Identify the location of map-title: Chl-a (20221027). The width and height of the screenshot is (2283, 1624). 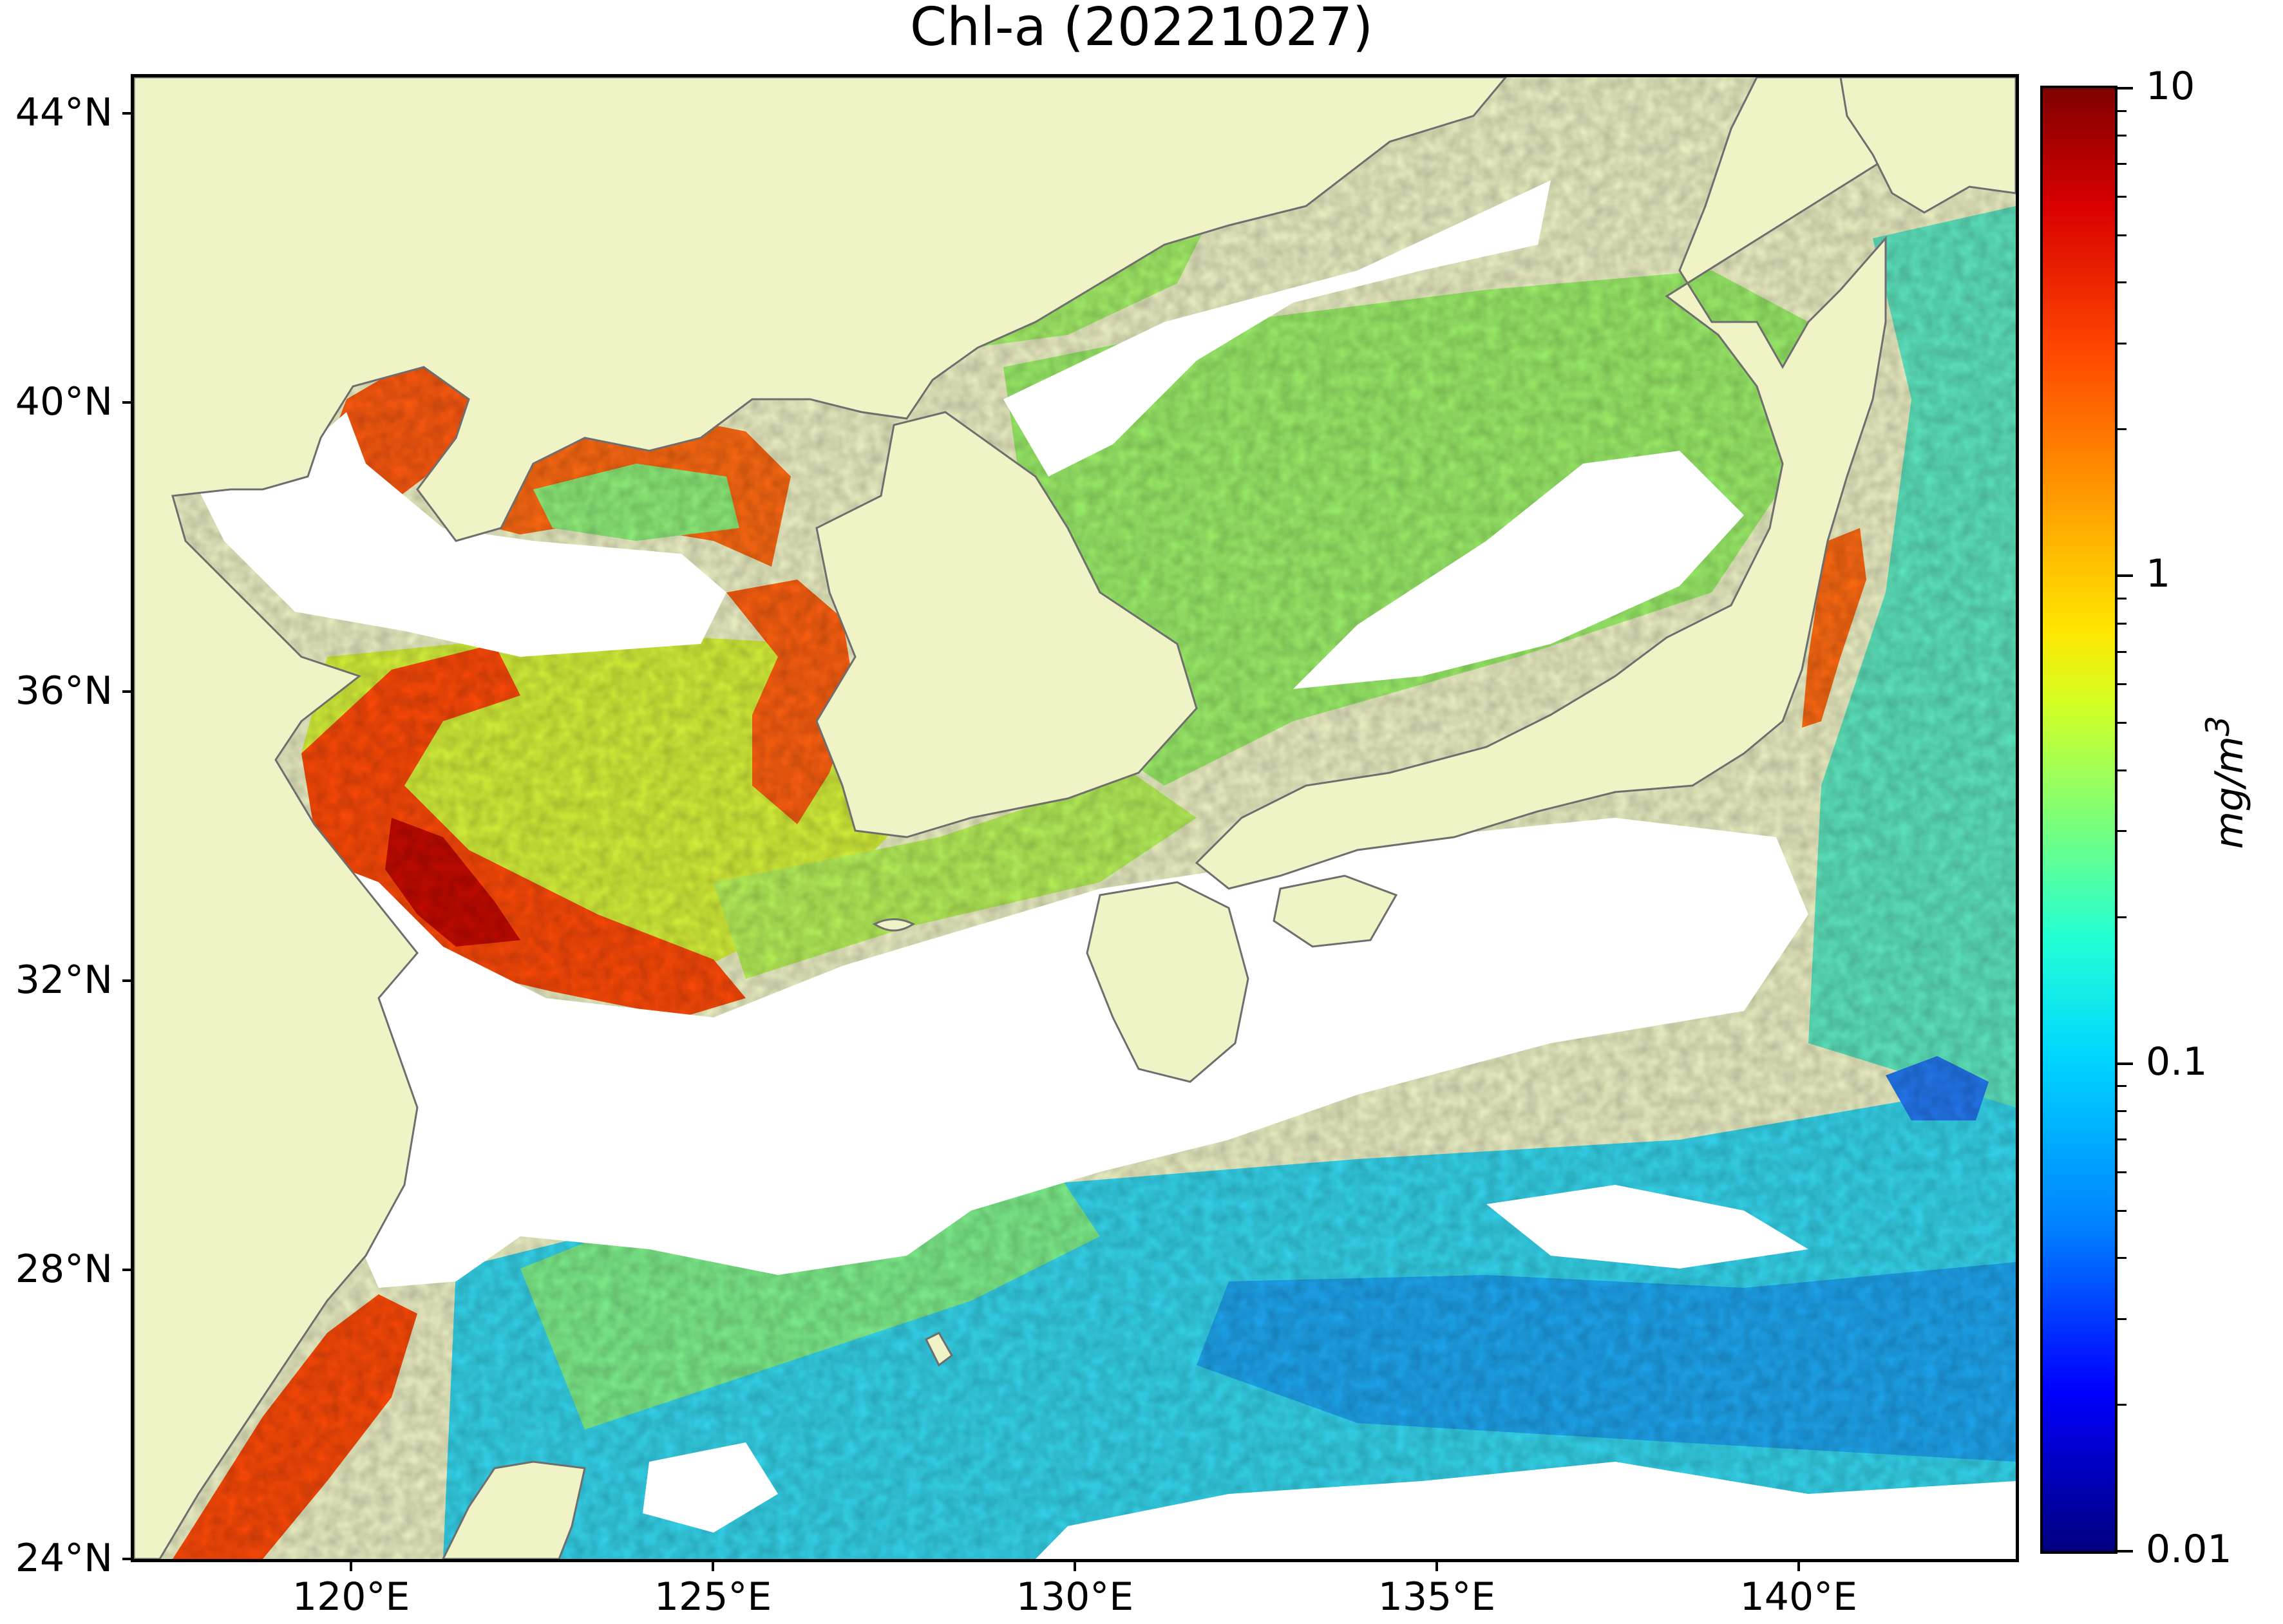
(1141, 29).